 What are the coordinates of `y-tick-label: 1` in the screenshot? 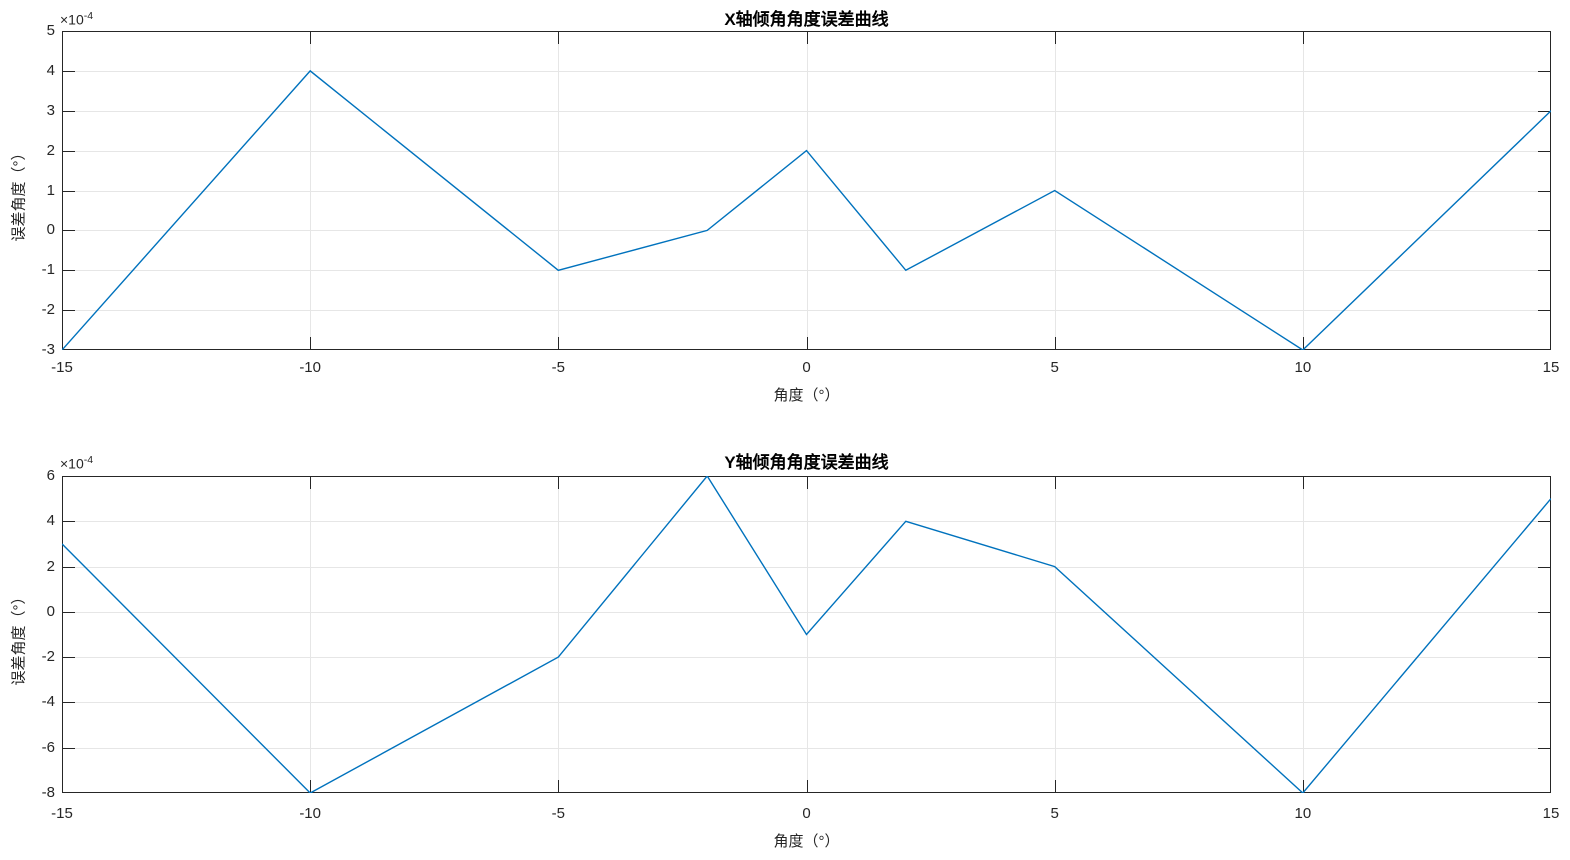 It's located at (50, 190).